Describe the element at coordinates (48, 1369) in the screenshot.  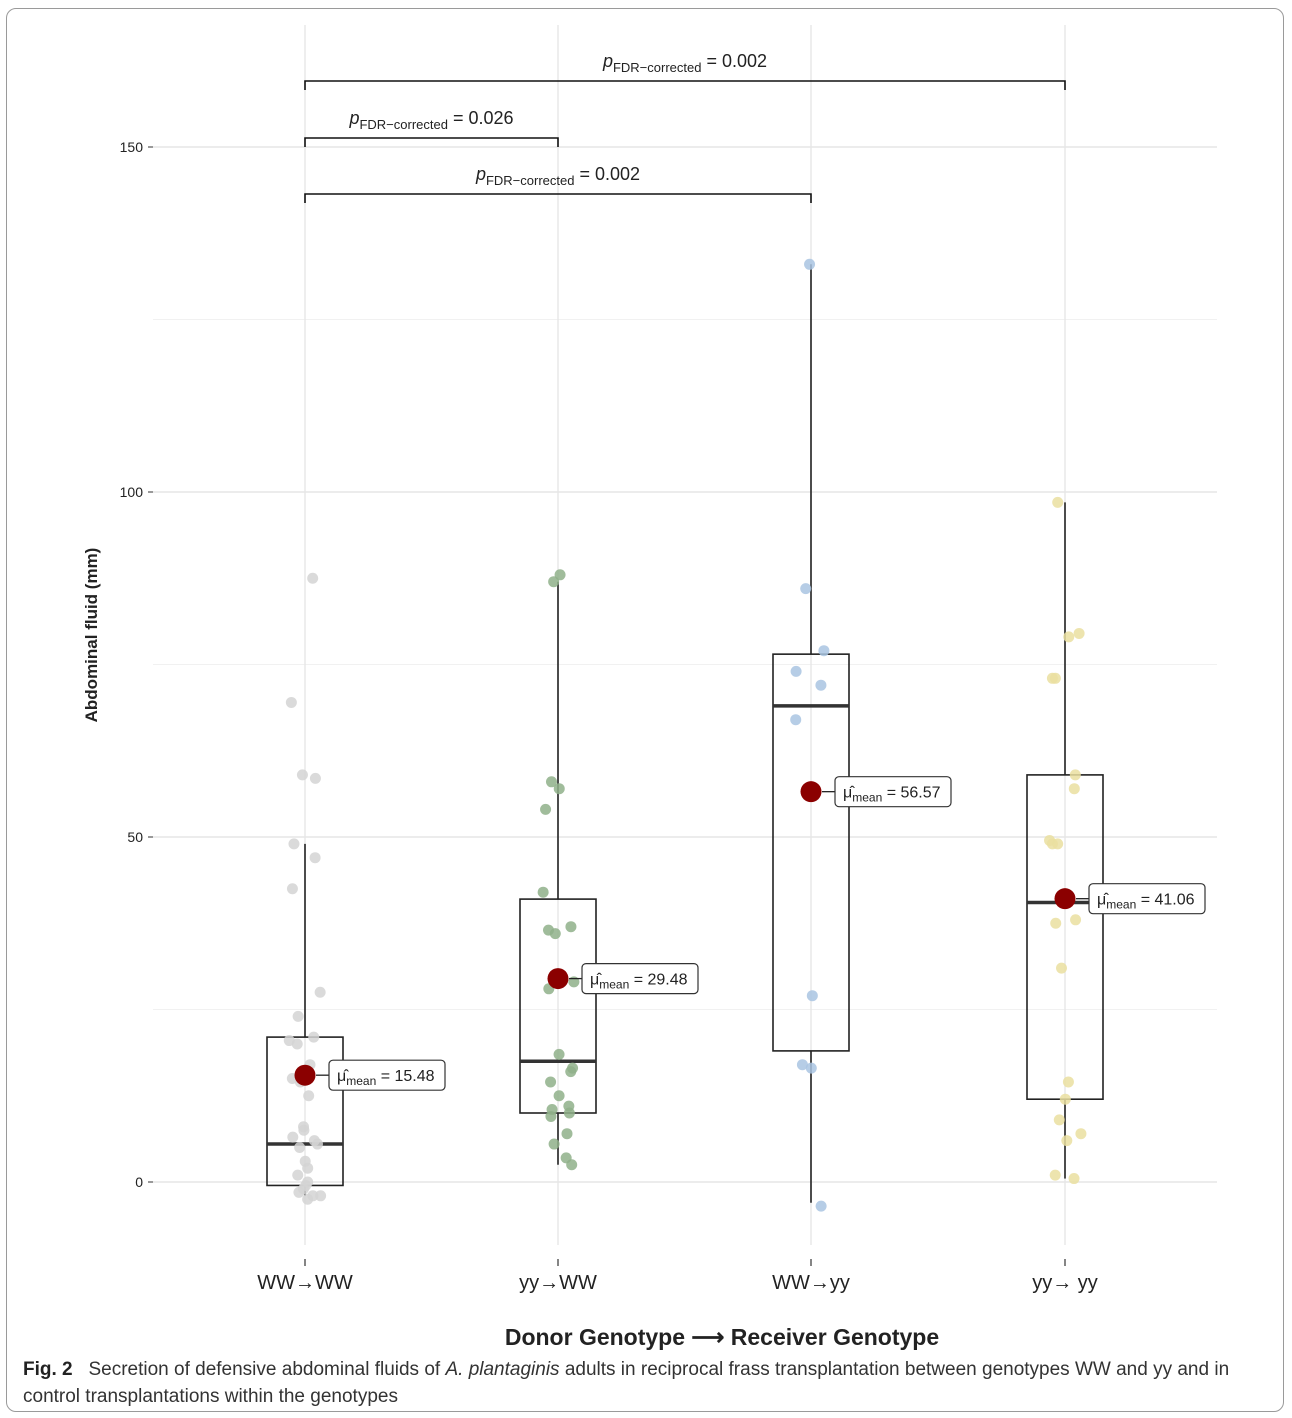
I see `figure-label: Fig. 2` at that location.